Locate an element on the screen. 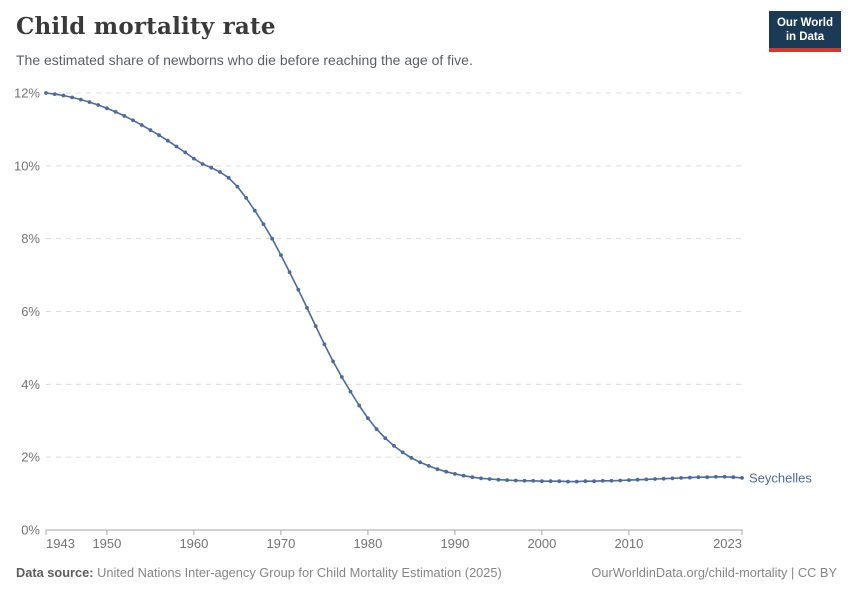 This screenshot has width=850, height=600. owid-logo: Our World in Data is located at coordinates (804, 31).